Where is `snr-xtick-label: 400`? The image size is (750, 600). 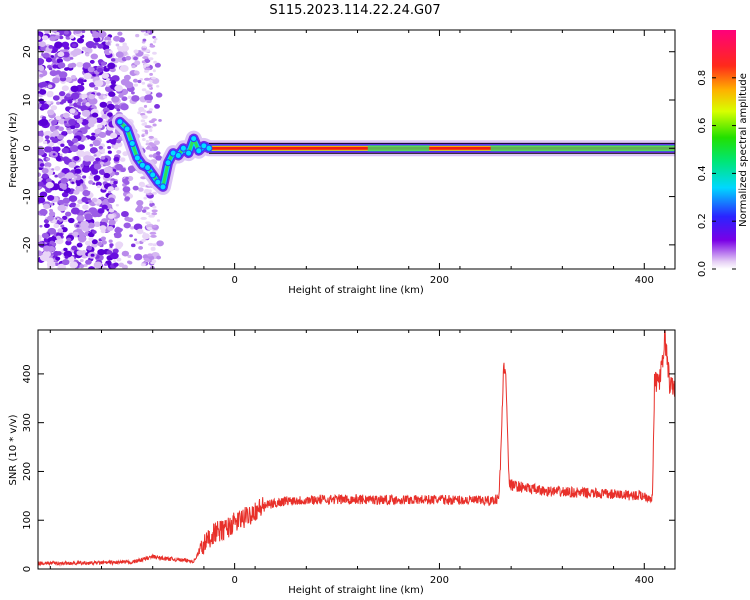 snr-xtick-label: 400 is located at coordinates (644, 580).